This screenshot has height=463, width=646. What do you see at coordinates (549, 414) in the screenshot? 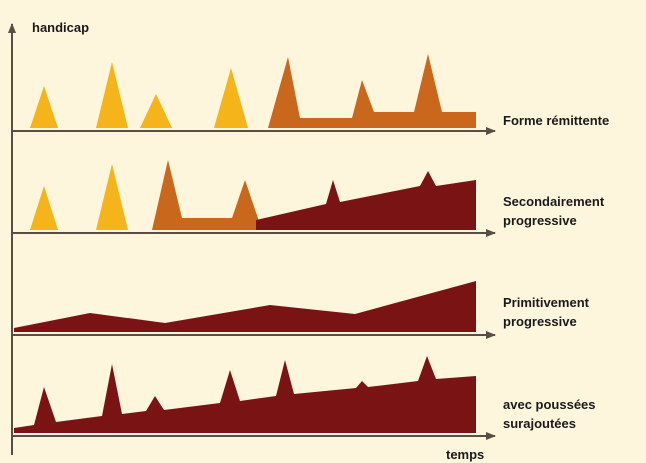
I see `row-label-poussees: avec poussées surajoutées` at bounding box center [549, 414].